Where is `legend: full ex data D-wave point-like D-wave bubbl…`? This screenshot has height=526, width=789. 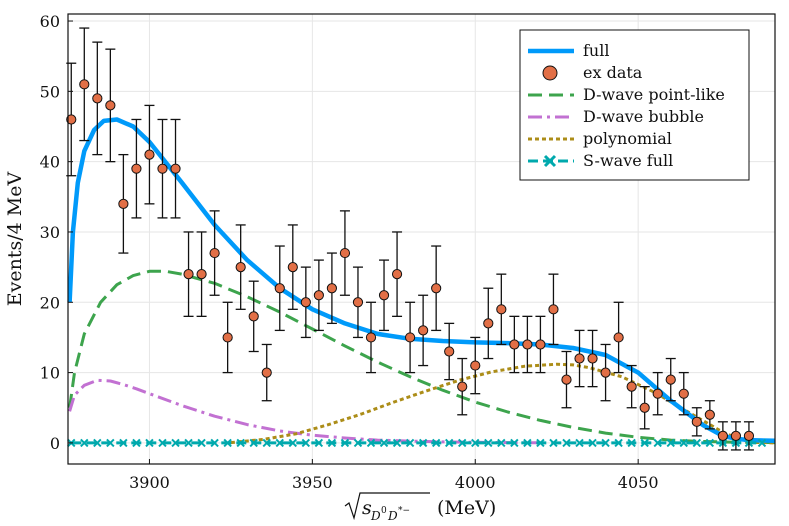
legend: full ex data D-wave point-like D-wave bubbl… is located at coordinates (634, 105).